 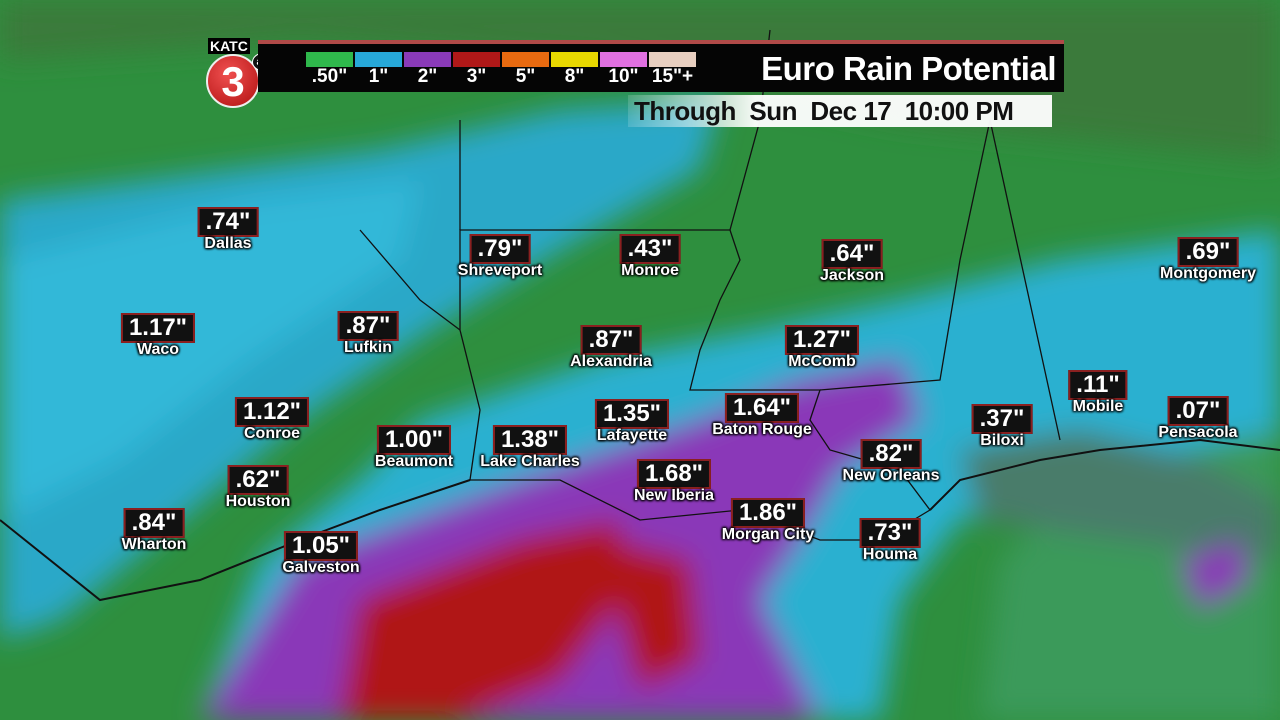 I want to click on subtitle-bar: Through Sun Dec 17 10:00 PM, so click(x=840, y=111).